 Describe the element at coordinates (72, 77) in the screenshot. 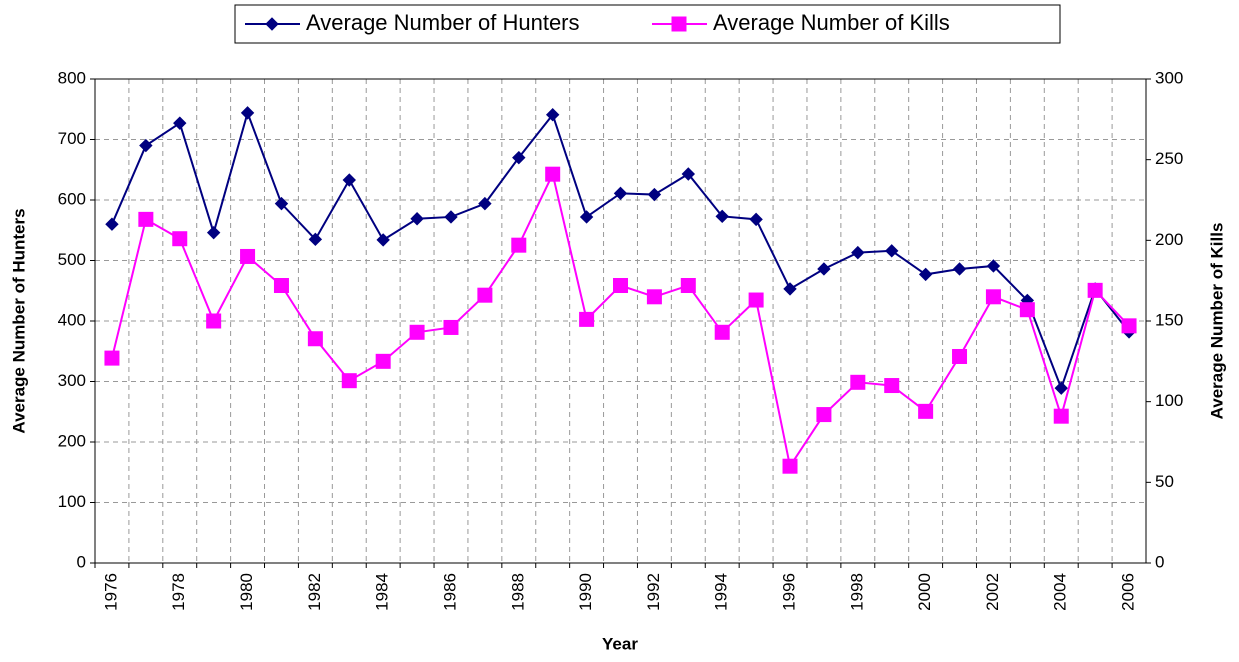

I see `y-tick-label: 800` at that location.